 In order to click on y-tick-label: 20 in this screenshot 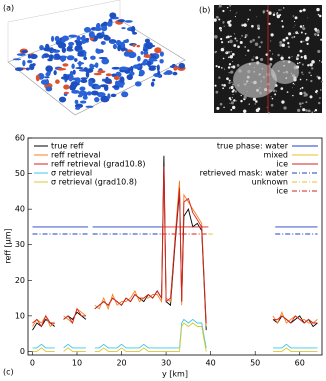, I will do `click(20, 280)`.